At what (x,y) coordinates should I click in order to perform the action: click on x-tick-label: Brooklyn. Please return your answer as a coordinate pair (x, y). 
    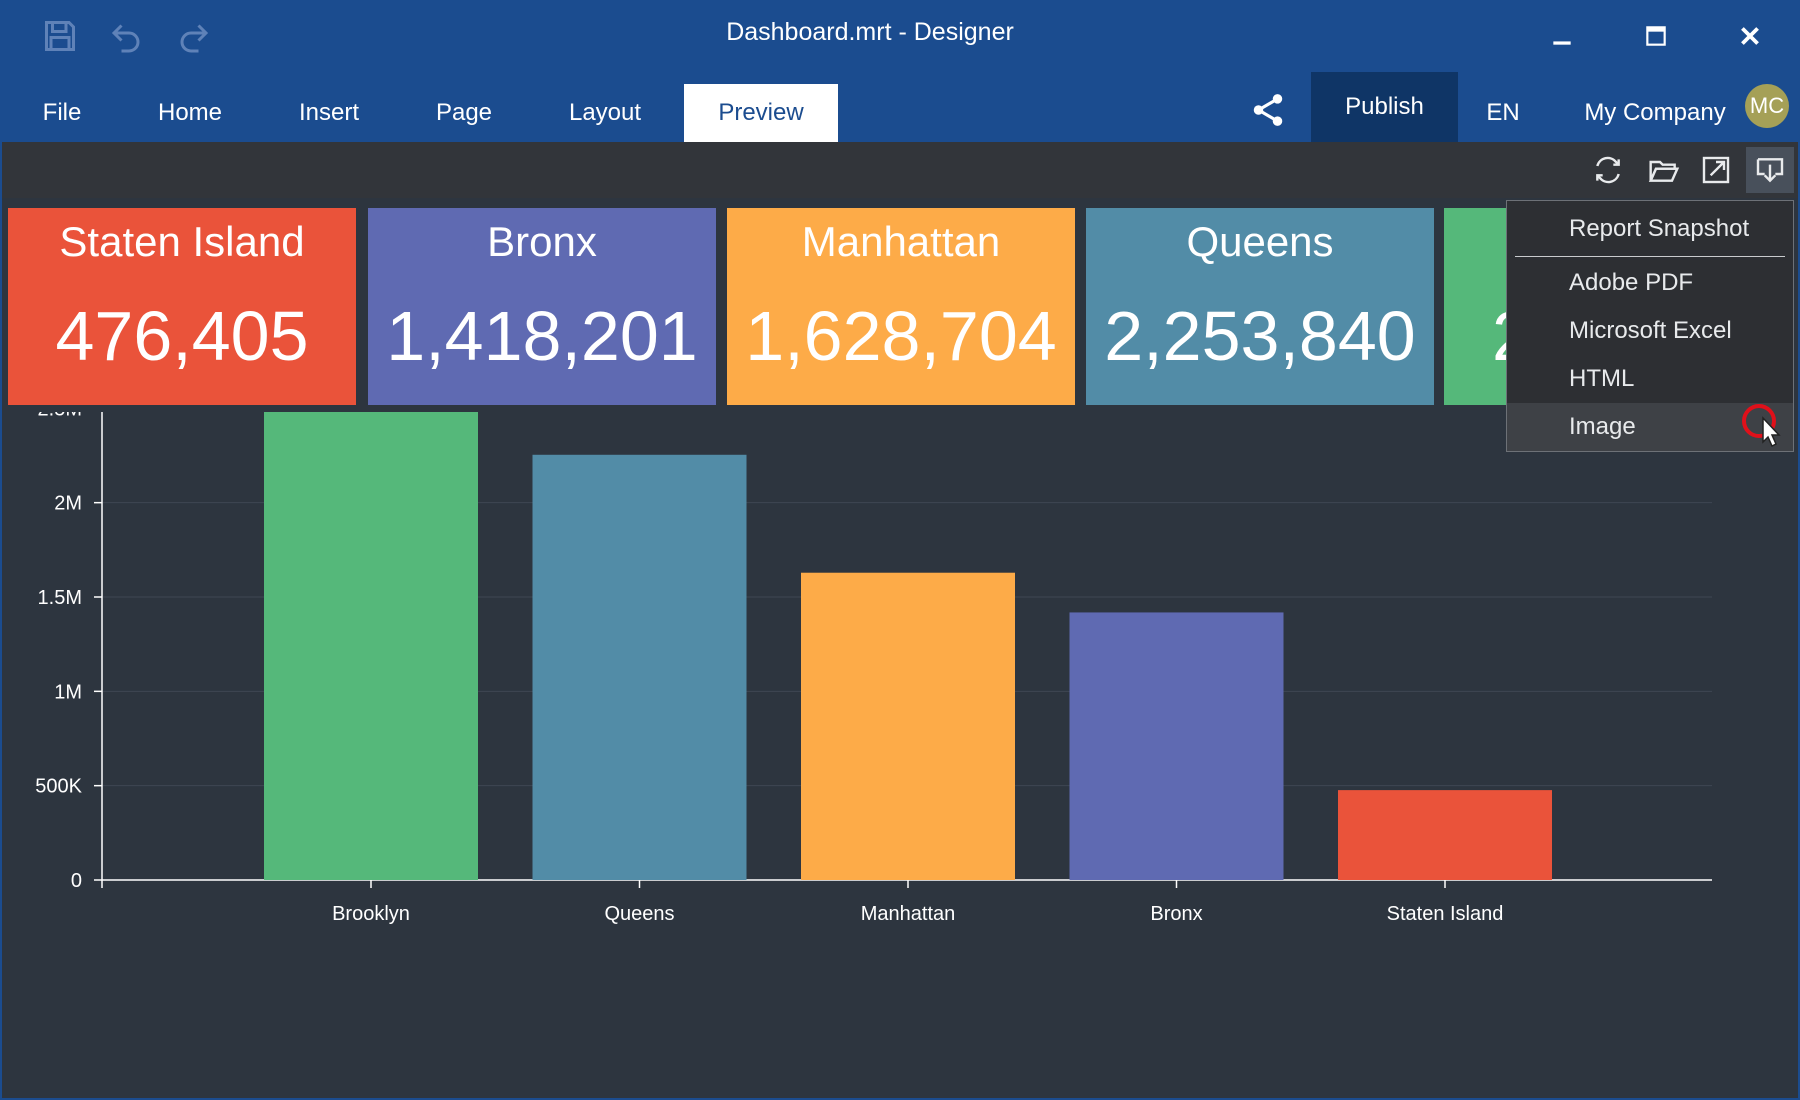
    Looking at the image, I should click on (371, 914).